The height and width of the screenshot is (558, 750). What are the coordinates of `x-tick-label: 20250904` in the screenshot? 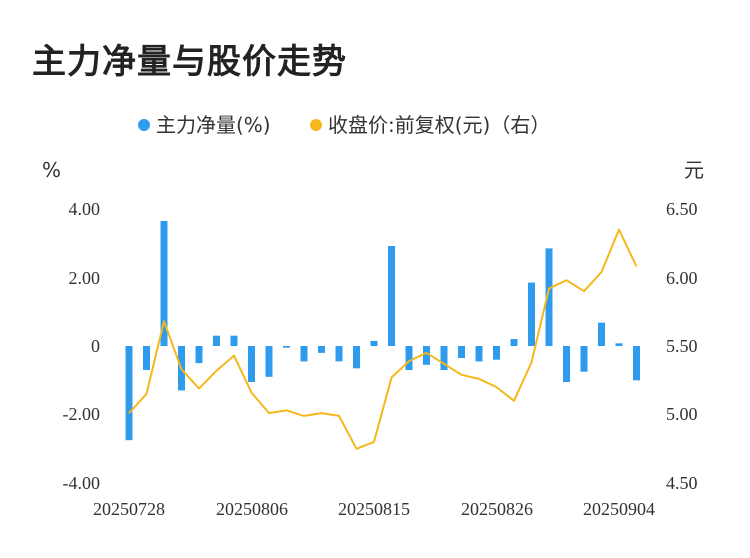 It's located at (619, 509).